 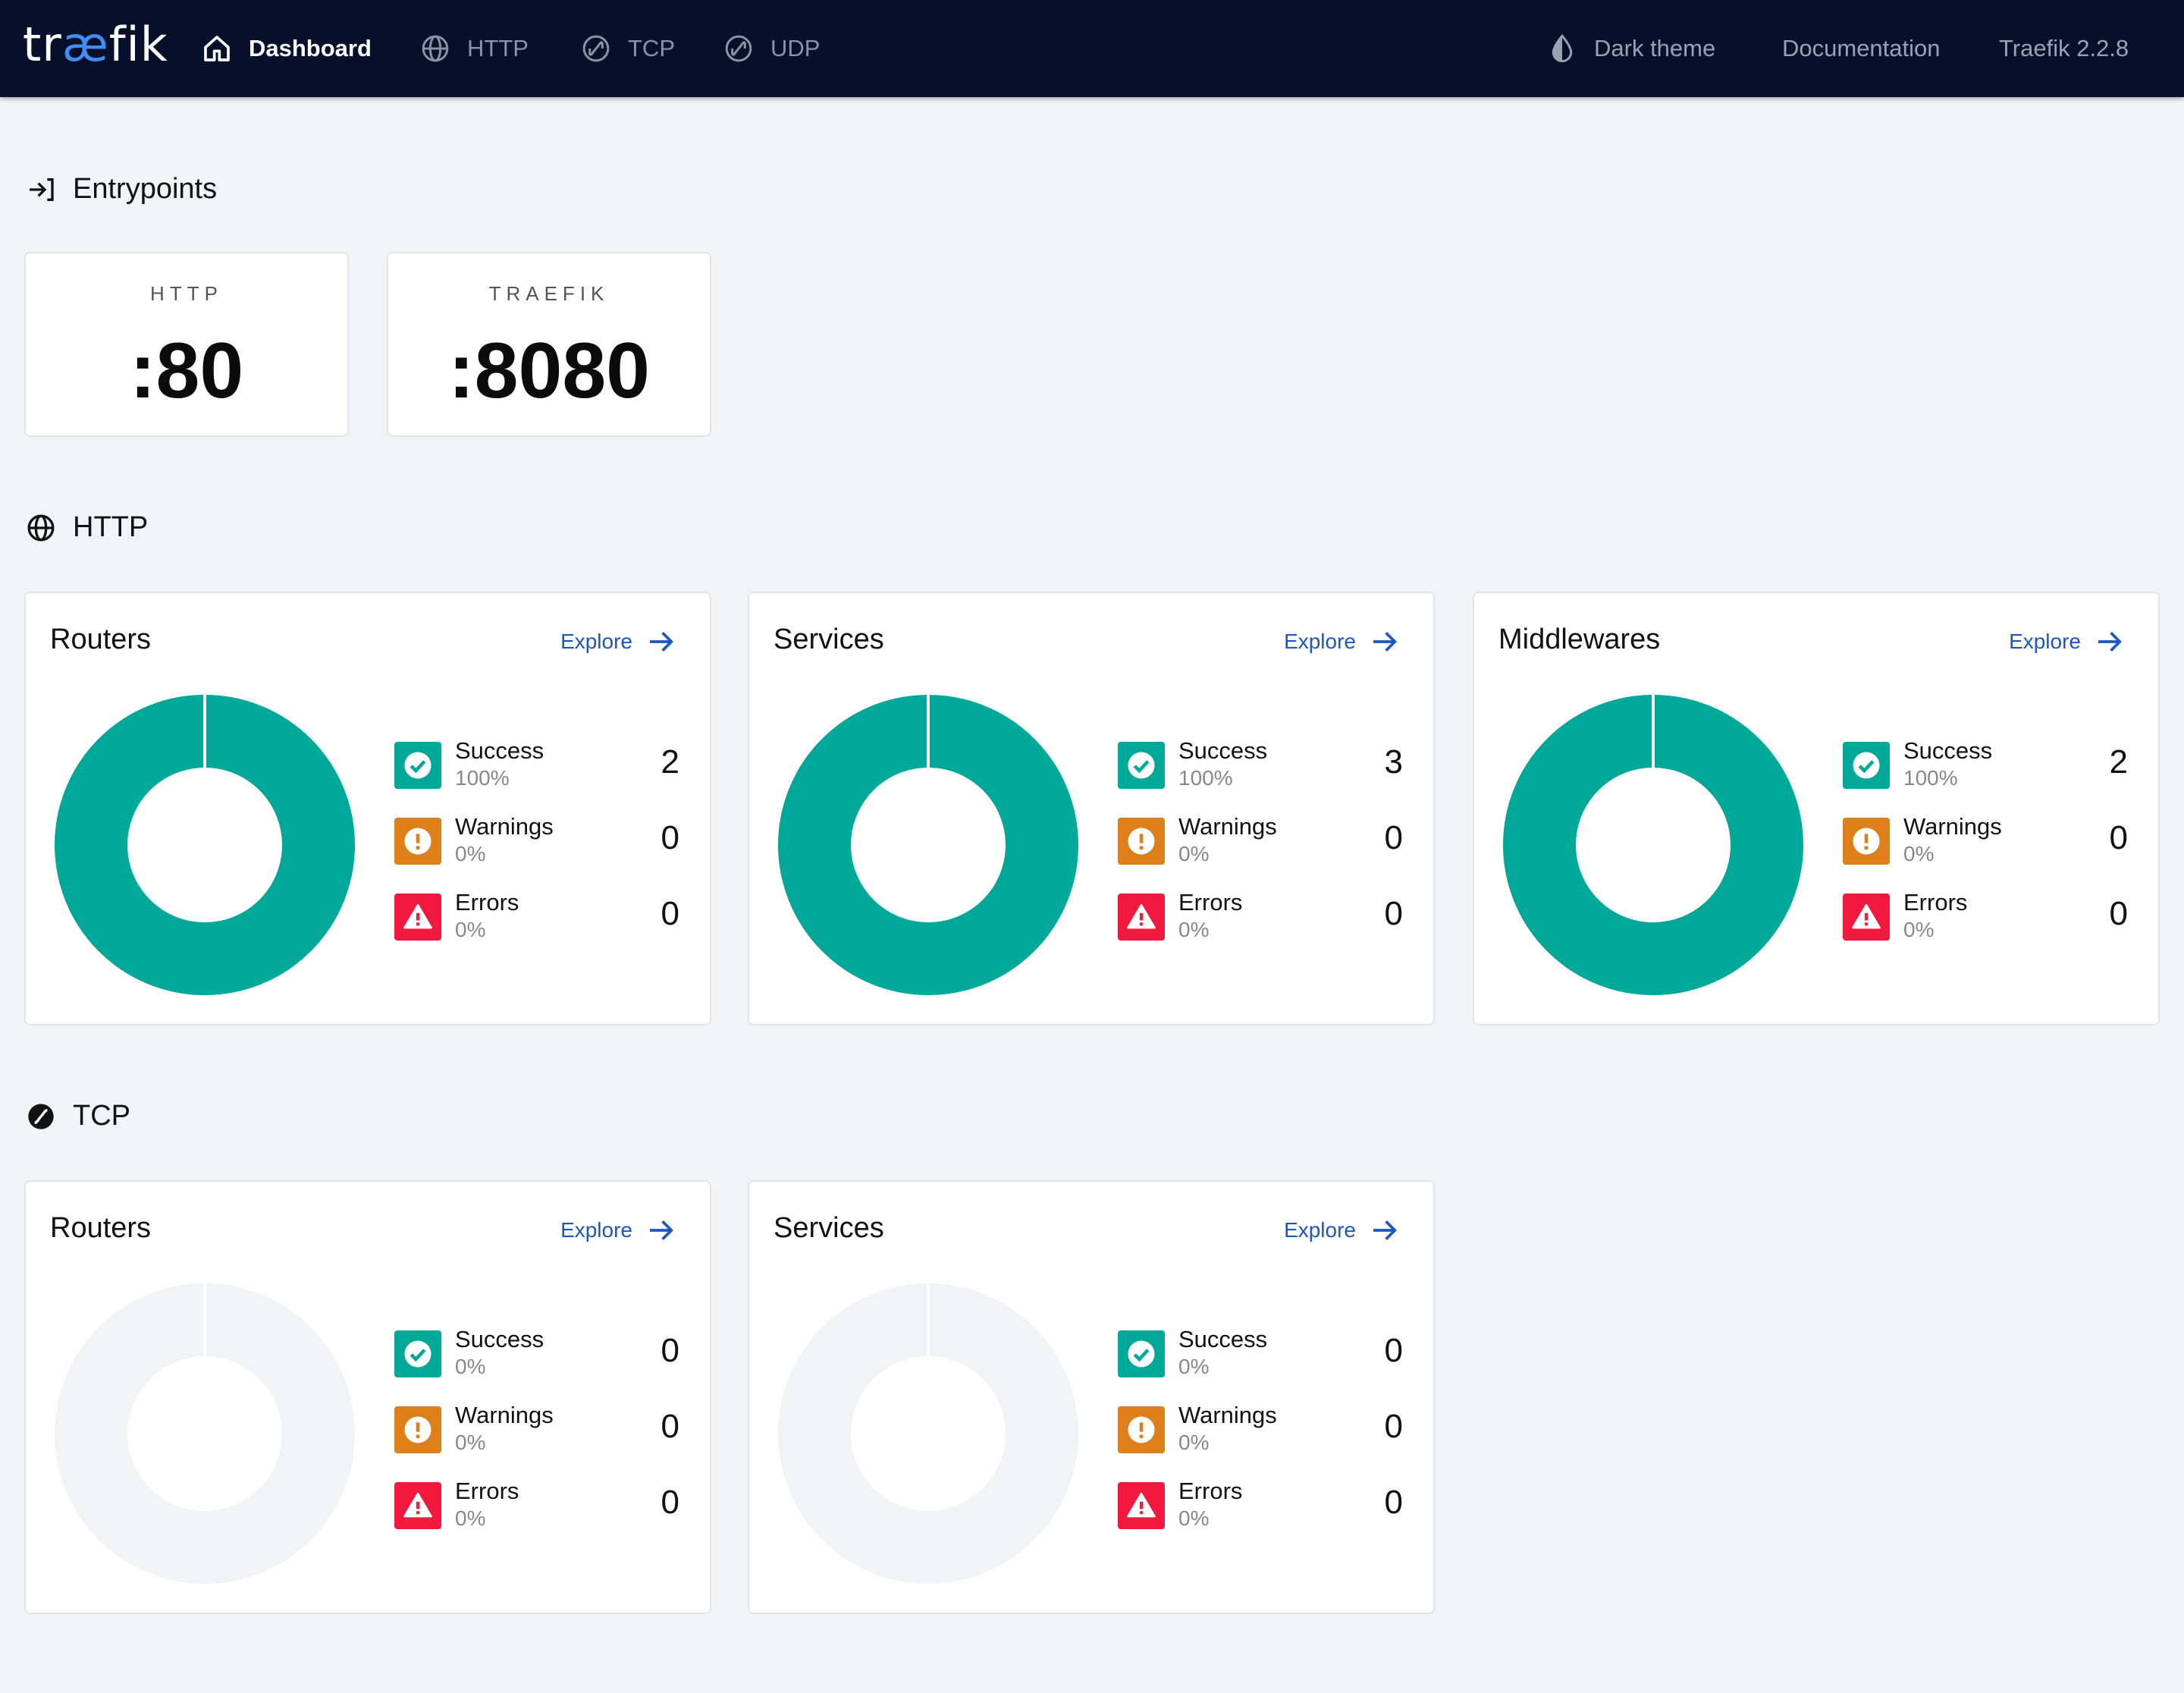 What do you see at coordinates (87, 527) in the screenshot?
I see `http-heading: HTTP` at bounding box center [87, 527].